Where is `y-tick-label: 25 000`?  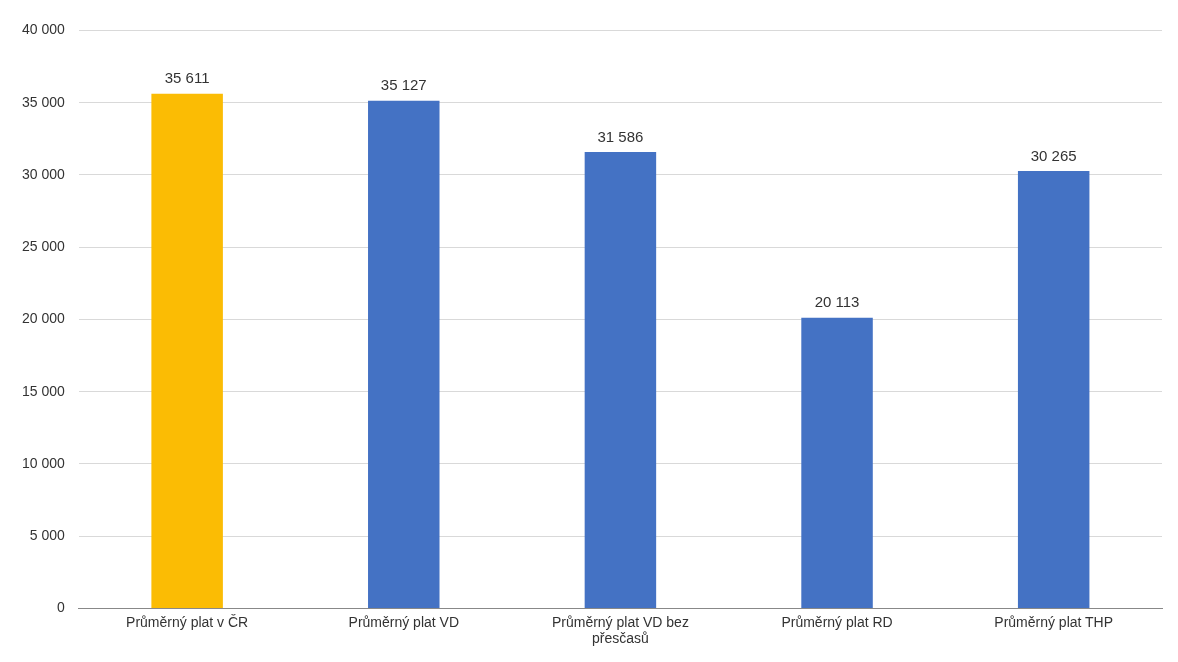 y-tick-label: 25 000 is located at coordinates (43, 246).